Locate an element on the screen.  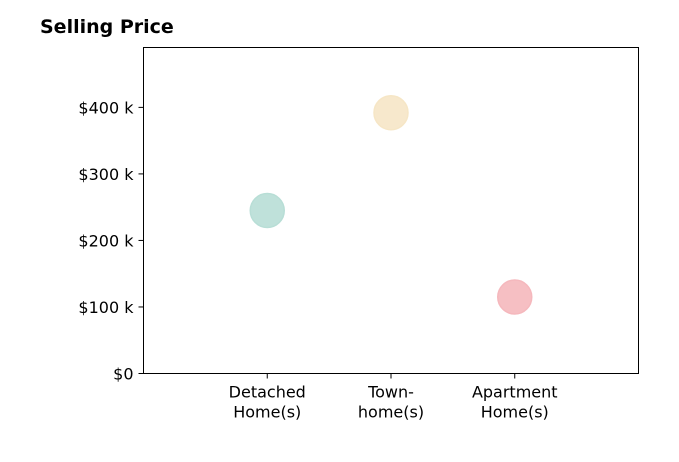
y-axis: $0 $100 k $200 k $300 k $400 k is located at coordinates (111, 241).